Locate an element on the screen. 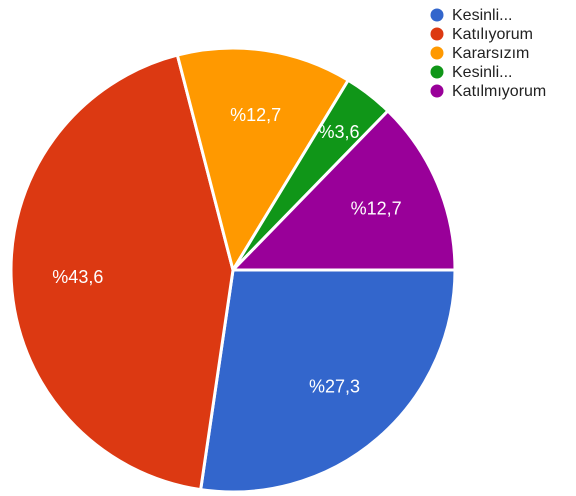 This screenshot has height=496, width=576. legend-label: Kararsızım is located at coordinates (490, 53).